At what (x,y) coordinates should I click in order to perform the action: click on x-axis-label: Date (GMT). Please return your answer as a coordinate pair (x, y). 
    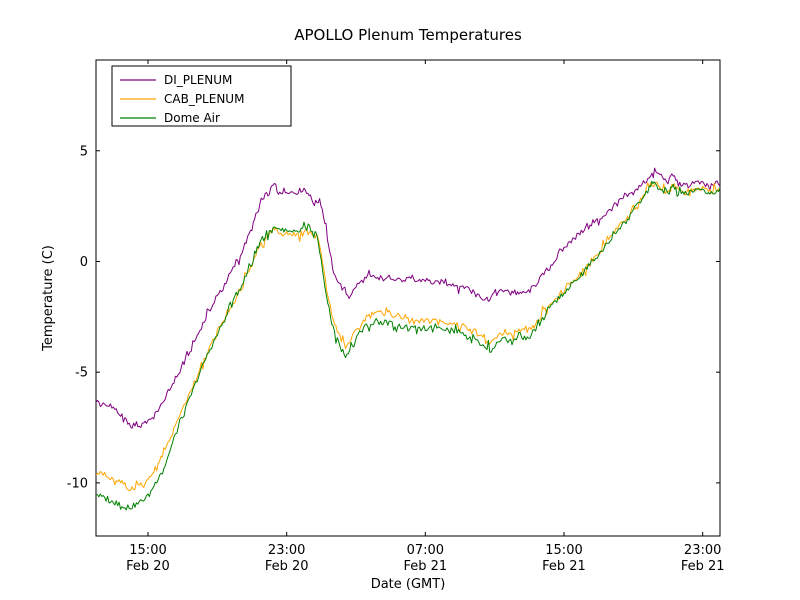
    Looking at the image, I should click on (408, 584).